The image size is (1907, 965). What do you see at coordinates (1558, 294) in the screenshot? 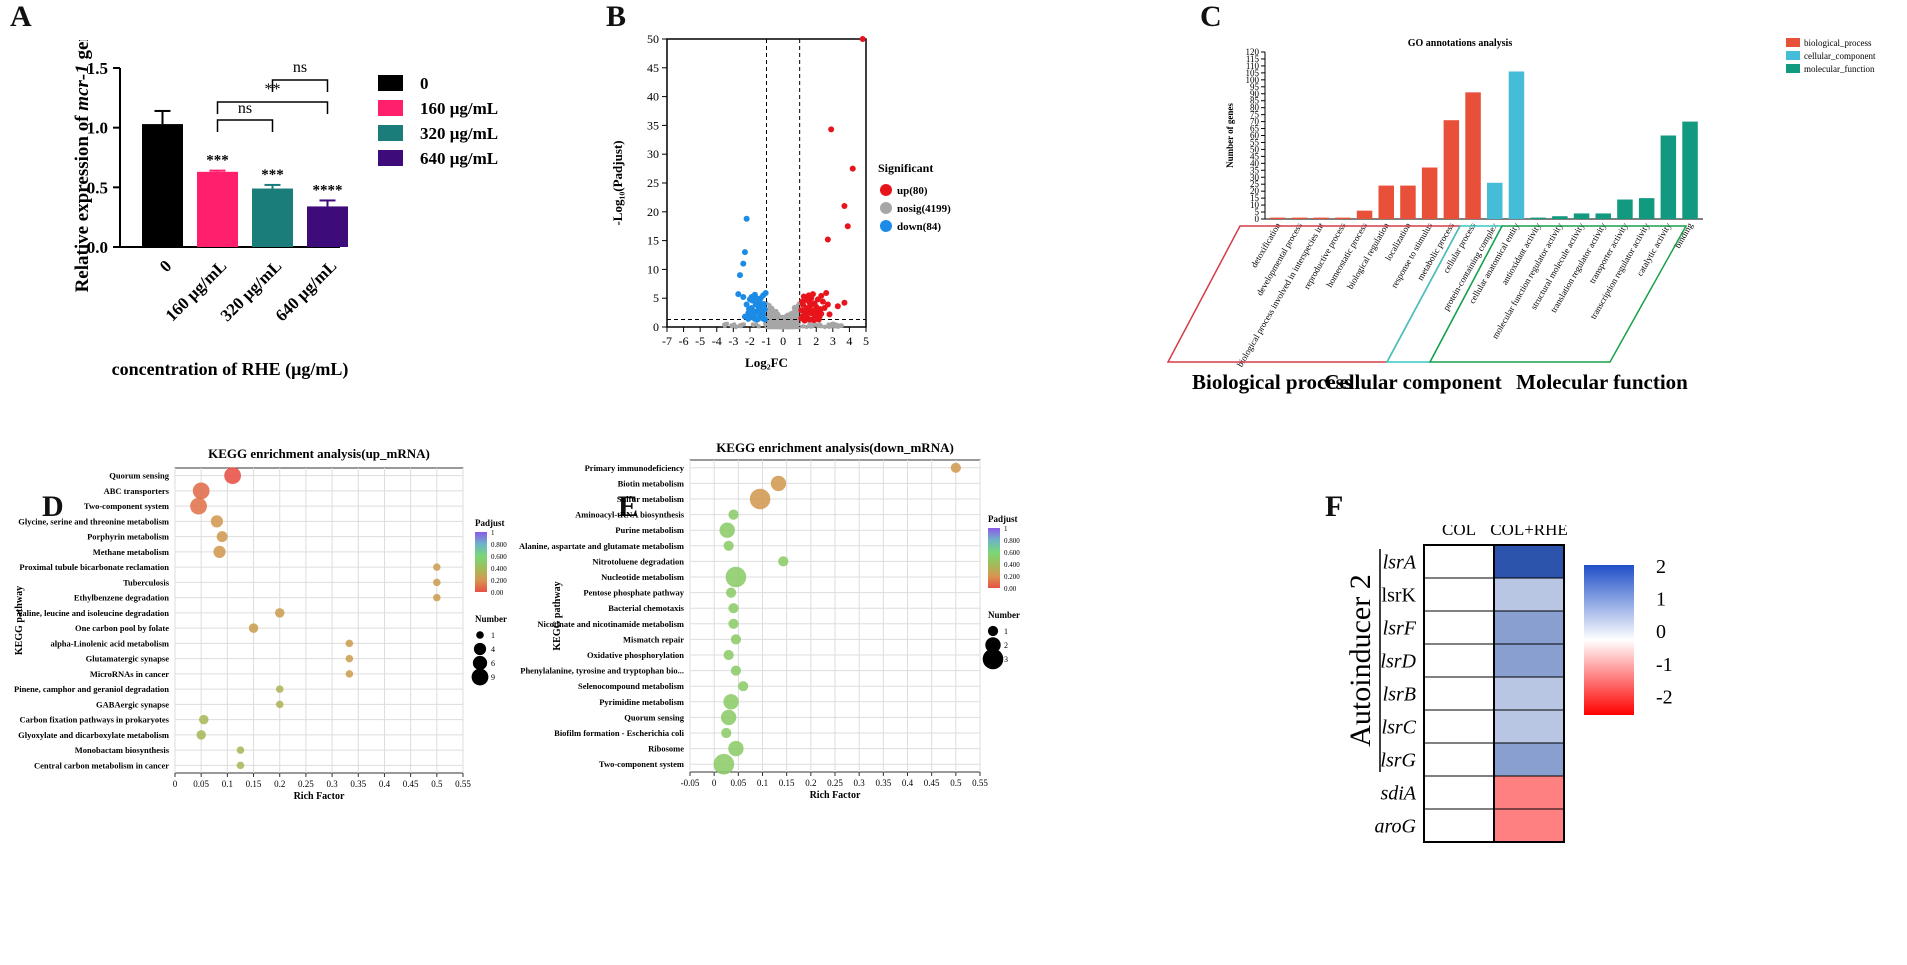
I see `group-frame-molecular` at bounding box center [1558, 294].